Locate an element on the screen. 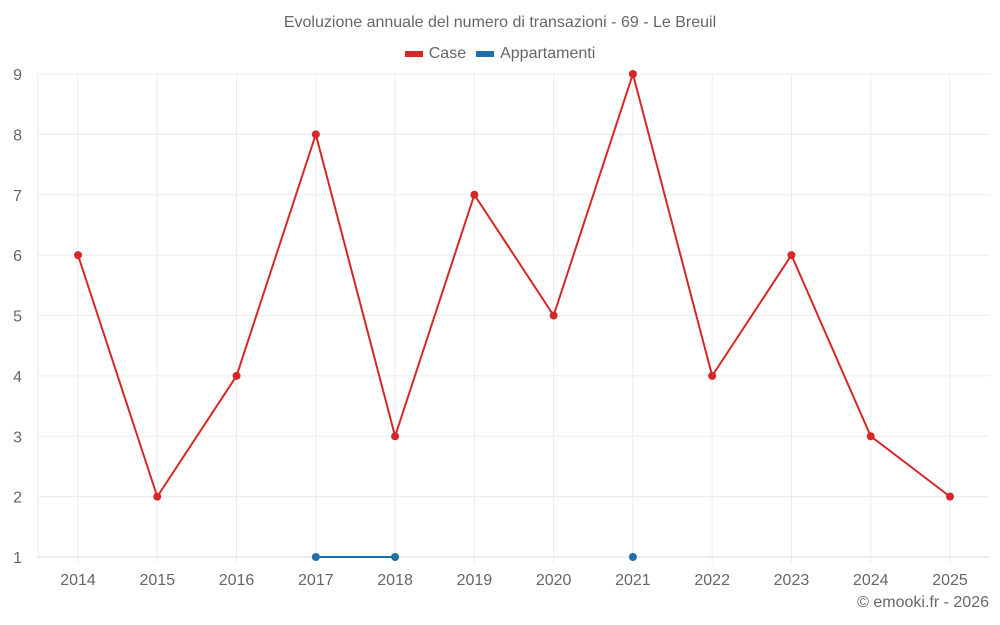 The width and height of the screenshot is (1000, 625). x-tick-label: 2025 is located at coordinates (950, 580).